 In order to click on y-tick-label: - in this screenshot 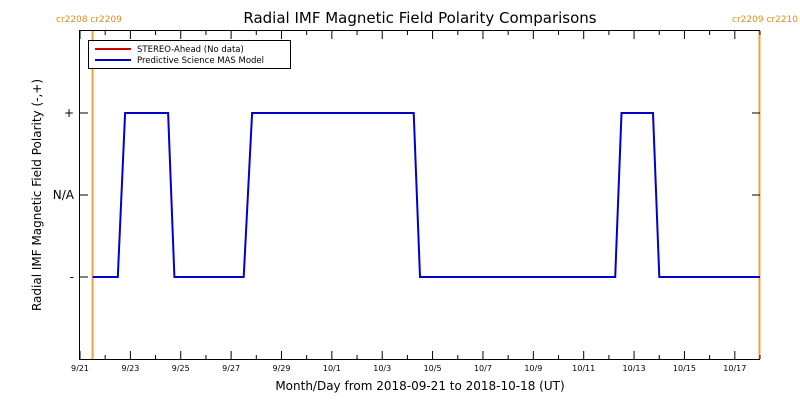, I will do `click(72, 277)`.